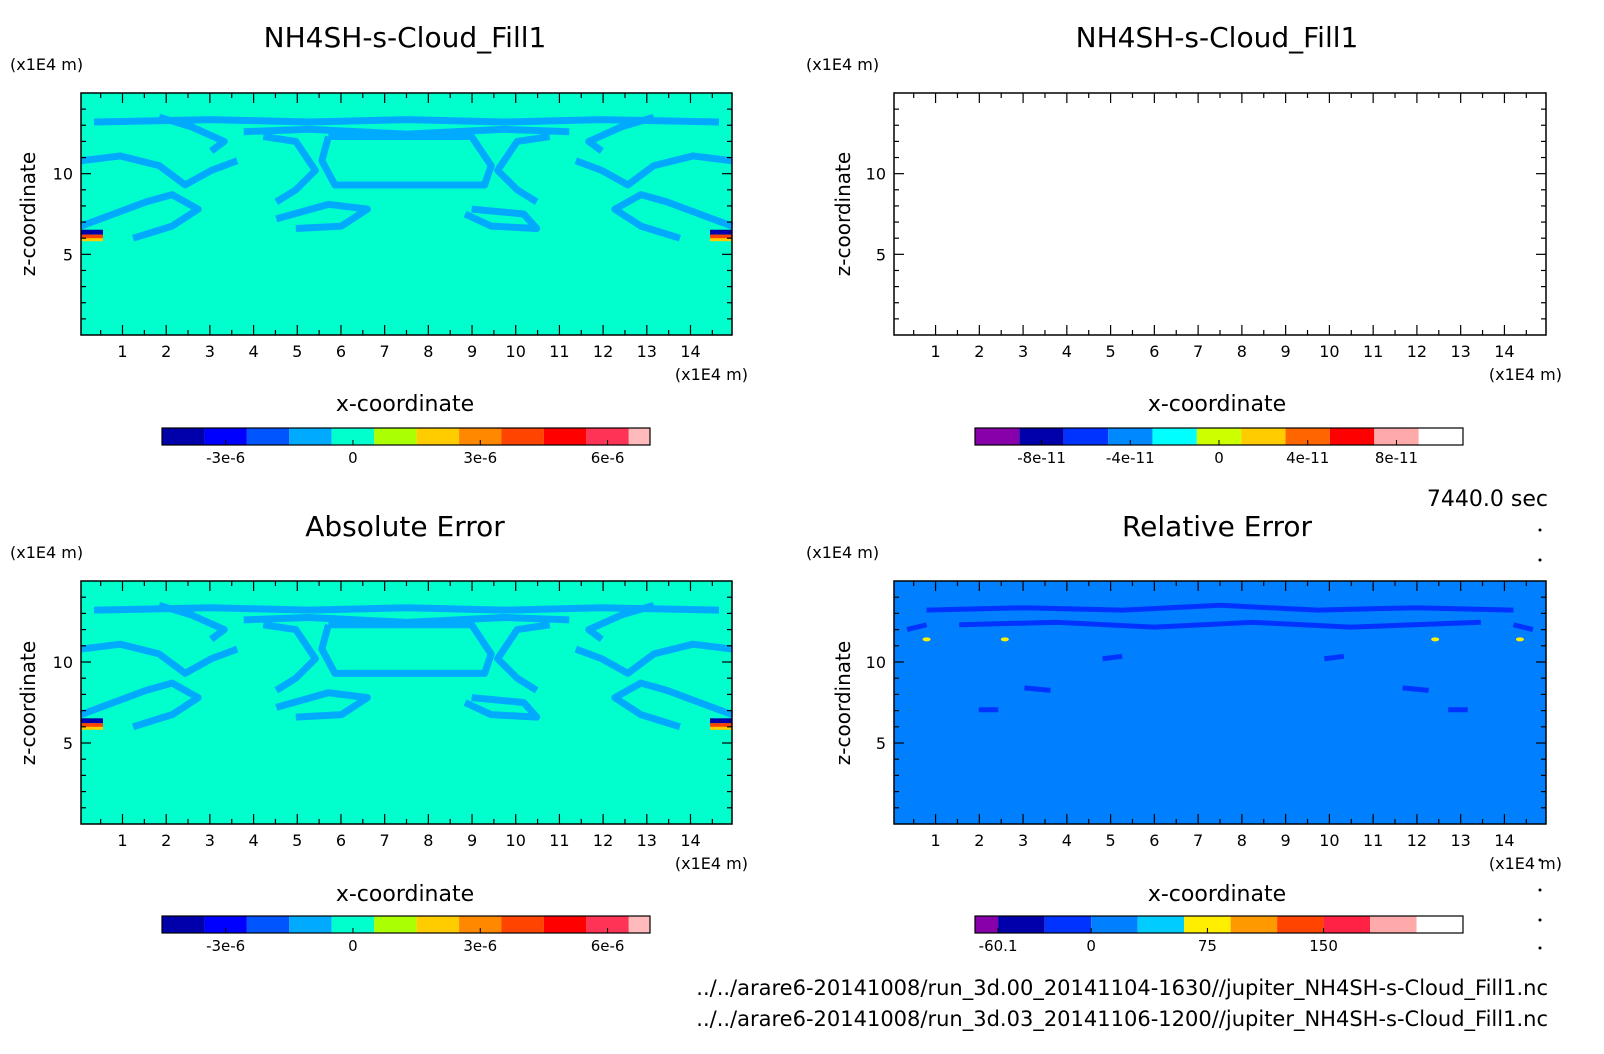 The height and width of the screenshot is (1054, 1604). Describe the element at coordinates (385, 351) in the screenshot. I see `x-tick-label: 7` at that location.